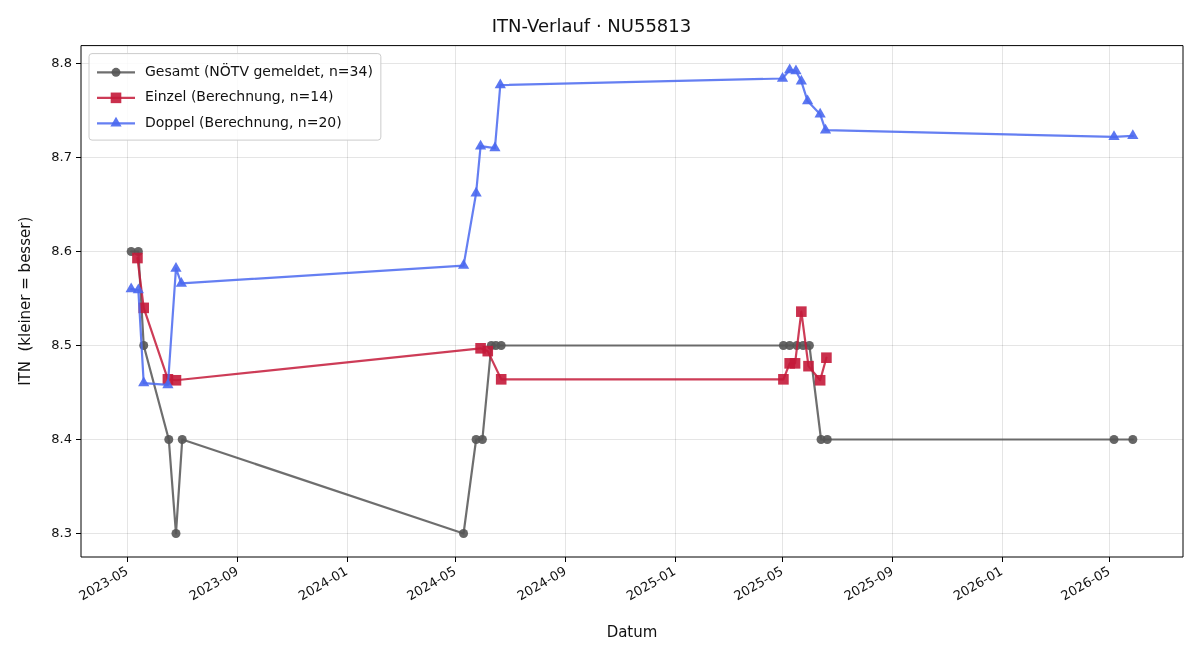  I want to click on y-tick-label: 8.6, so click(61, 250).